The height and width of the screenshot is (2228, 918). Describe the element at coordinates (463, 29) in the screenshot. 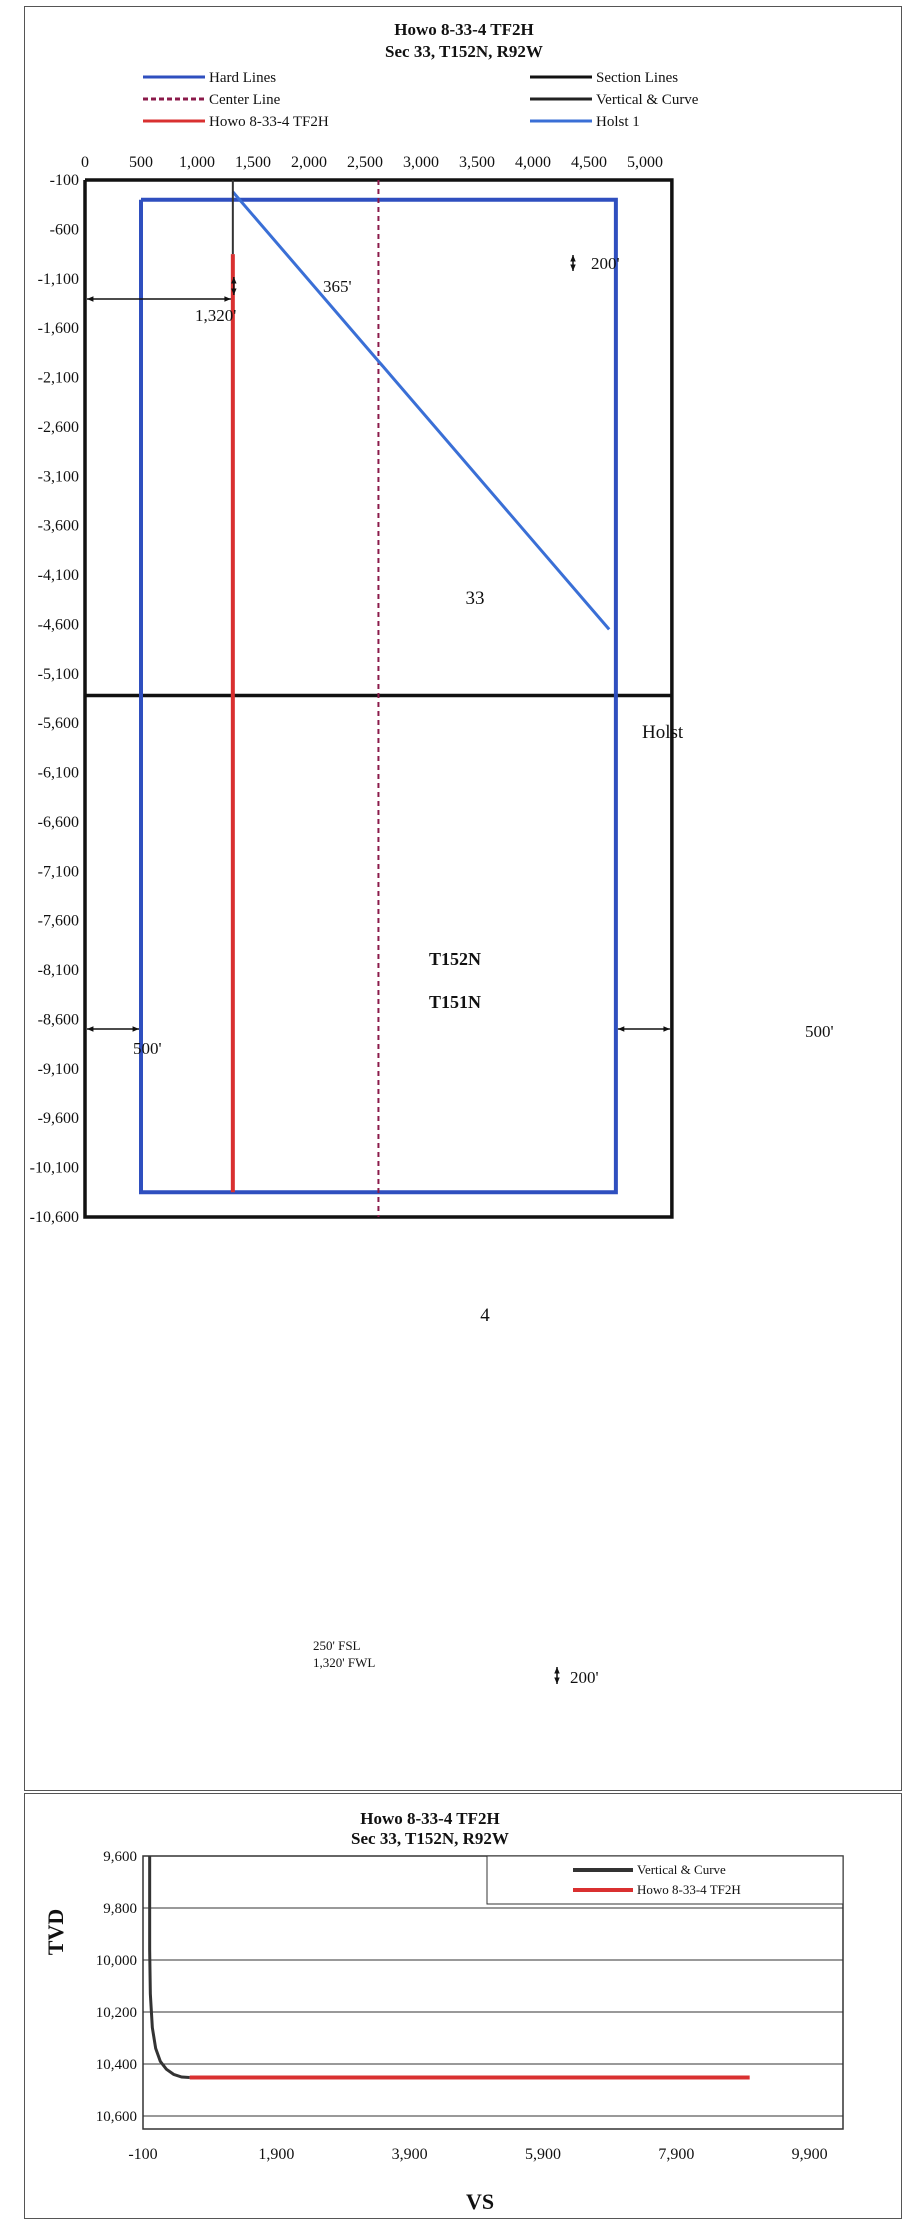

I see `plan-title-line1: Howo 8-33-4 TF2H` at that location.